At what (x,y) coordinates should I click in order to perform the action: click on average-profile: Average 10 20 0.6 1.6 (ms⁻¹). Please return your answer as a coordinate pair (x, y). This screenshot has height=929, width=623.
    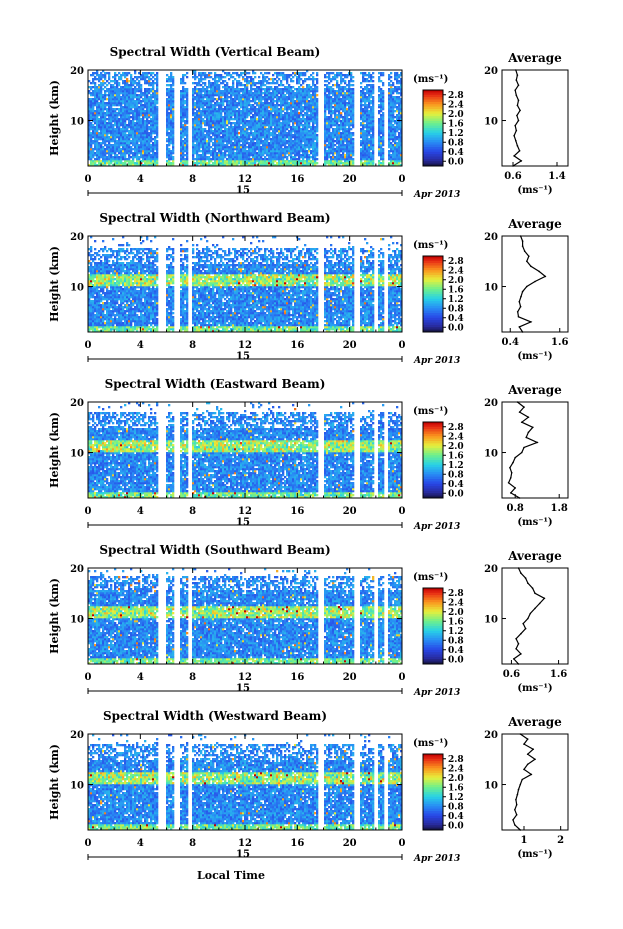
    Looking at the image, I should click on (526, 621).